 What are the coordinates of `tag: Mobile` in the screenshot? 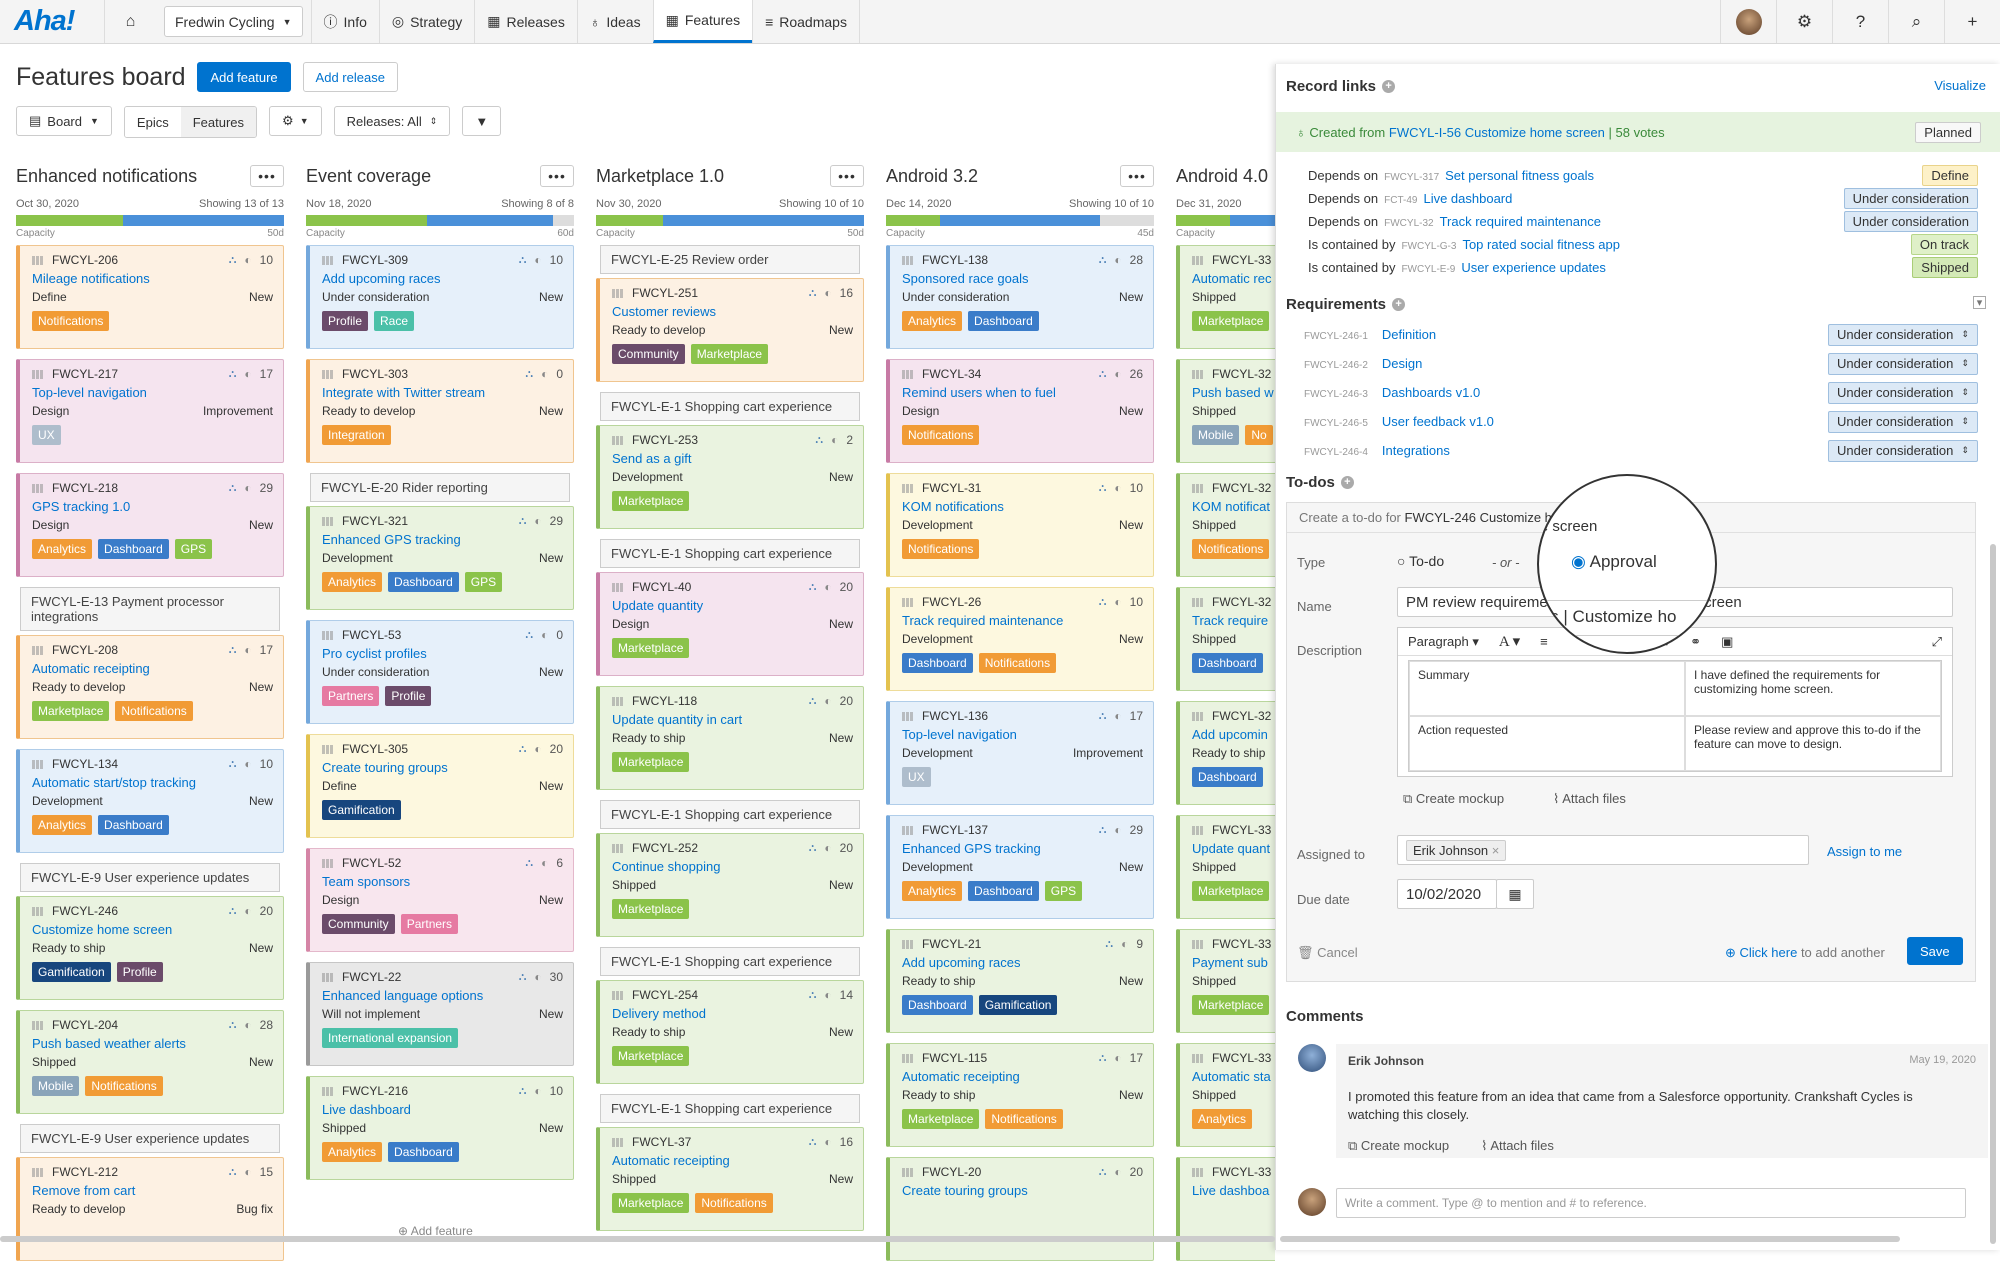 It's located at (1216, 435).